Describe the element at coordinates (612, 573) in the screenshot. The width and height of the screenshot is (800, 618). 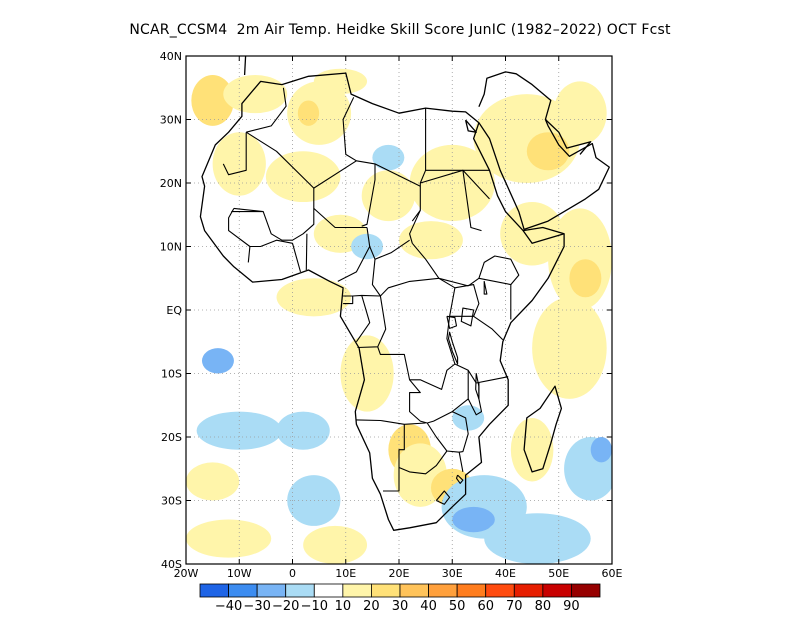
I see `lon-tick-label: 60E` at that location.